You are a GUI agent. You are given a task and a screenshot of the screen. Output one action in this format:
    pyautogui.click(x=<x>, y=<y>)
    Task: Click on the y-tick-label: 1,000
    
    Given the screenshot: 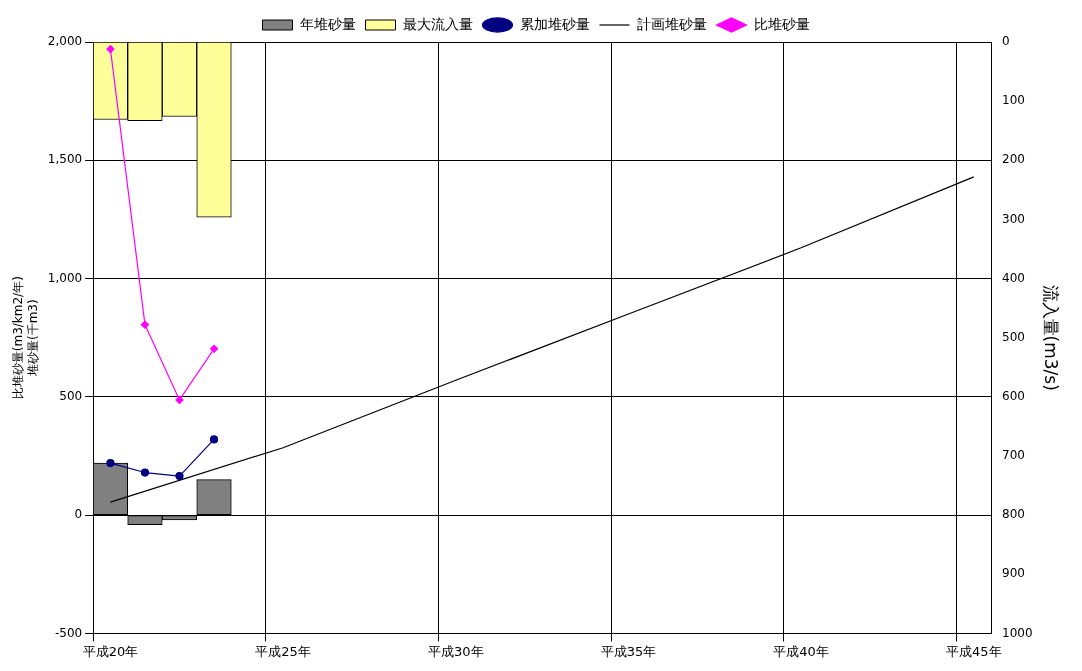 What is the action you would take?
    pyautogui.click(x=65, y=277)
    